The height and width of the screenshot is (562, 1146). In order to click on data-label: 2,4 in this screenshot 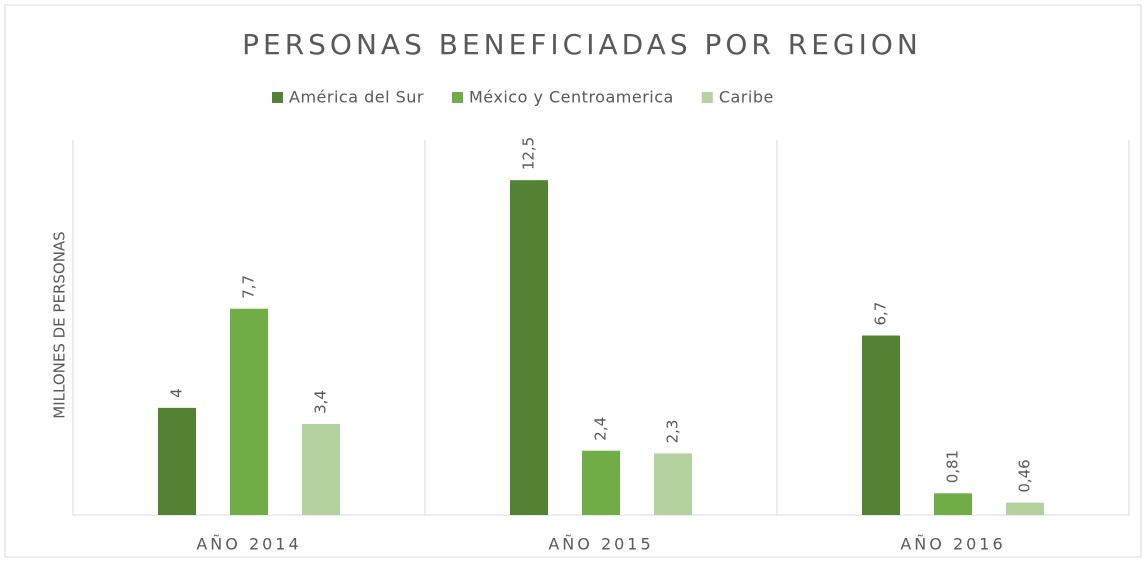, I will do `click(601, 429)`.